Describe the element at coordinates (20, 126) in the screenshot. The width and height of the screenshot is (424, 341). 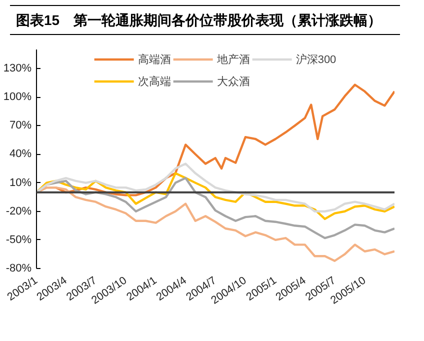
I see `y-tick-label: 70%` at that location.